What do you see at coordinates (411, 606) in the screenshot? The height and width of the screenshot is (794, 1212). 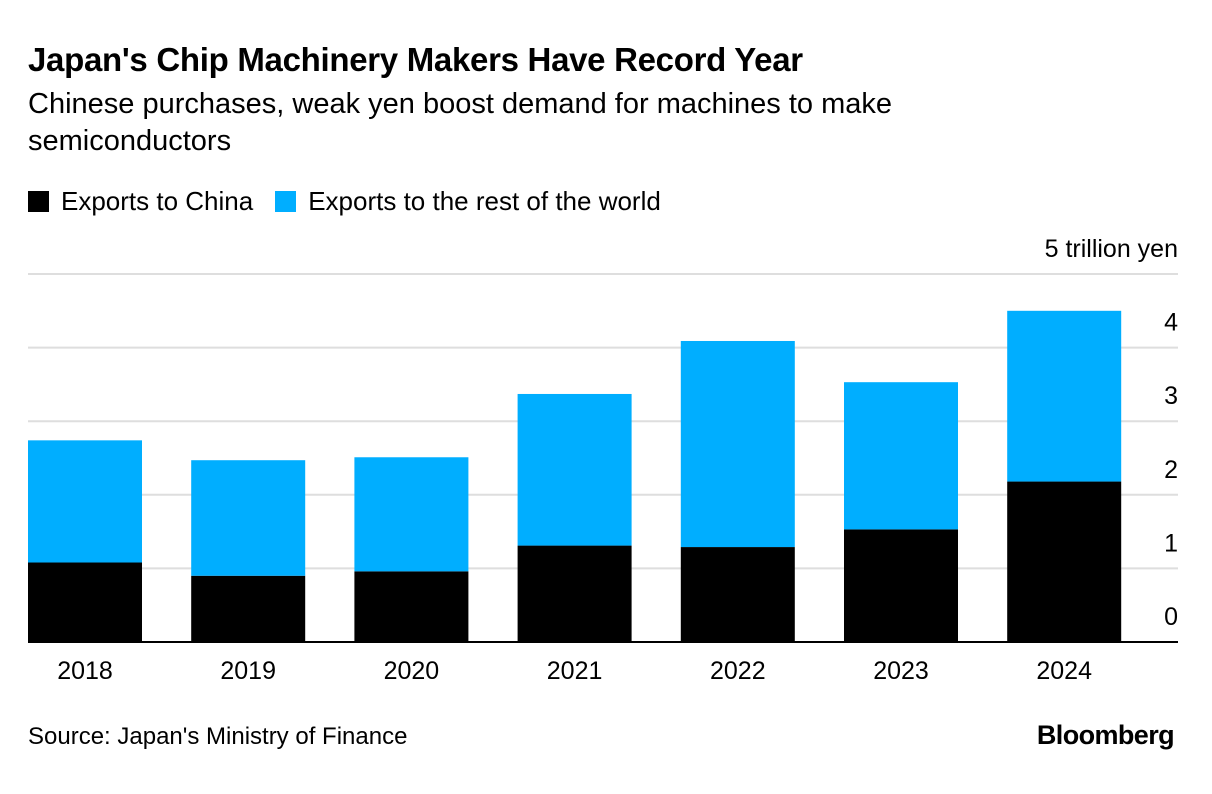 I see `bar-china-2020` at bounding box center [411, 606].